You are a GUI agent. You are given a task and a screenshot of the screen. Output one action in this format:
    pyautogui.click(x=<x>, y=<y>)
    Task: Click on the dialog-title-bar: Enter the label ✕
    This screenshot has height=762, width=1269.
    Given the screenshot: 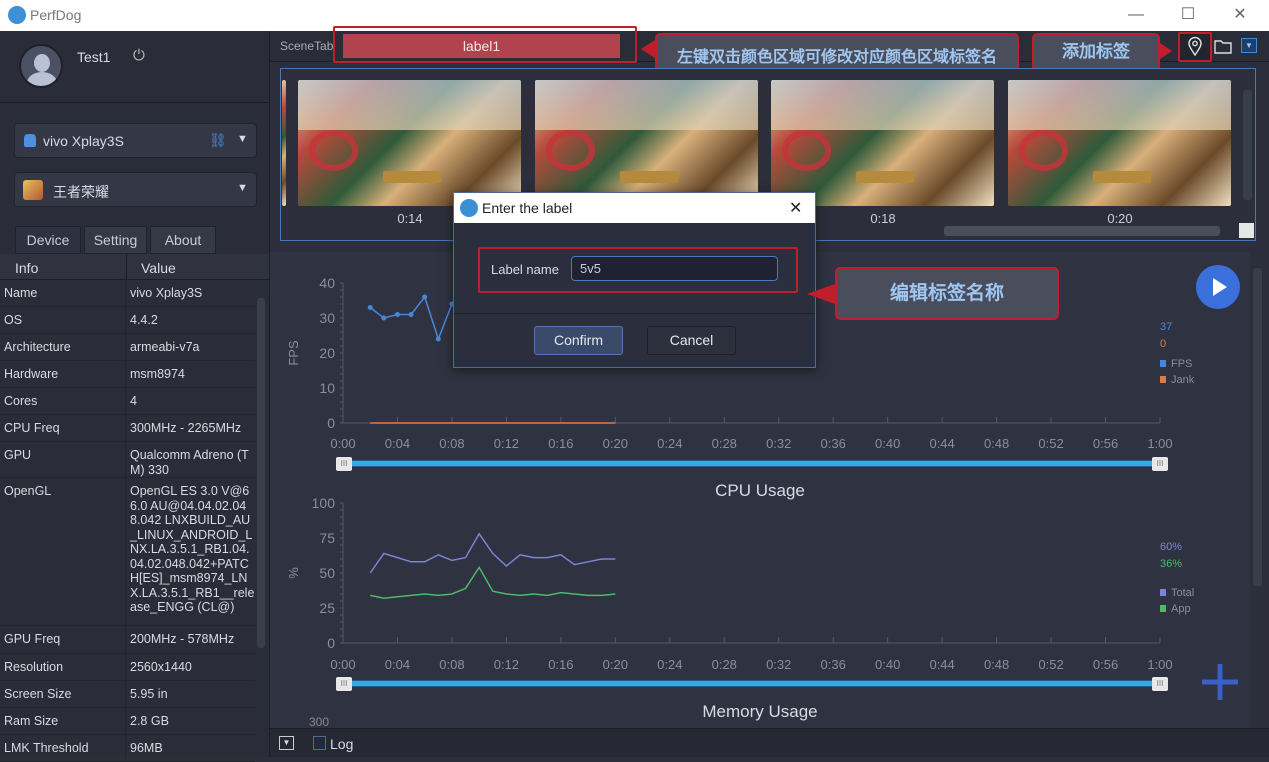 What is the action you would take?
    pyautogui.click(x=634, y=208)
    